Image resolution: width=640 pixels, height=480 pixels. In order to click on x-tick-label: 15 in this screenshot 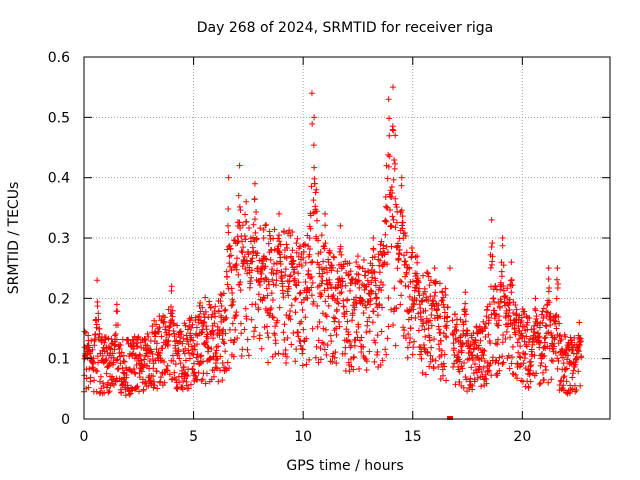, I will do `click(413, 437)`.